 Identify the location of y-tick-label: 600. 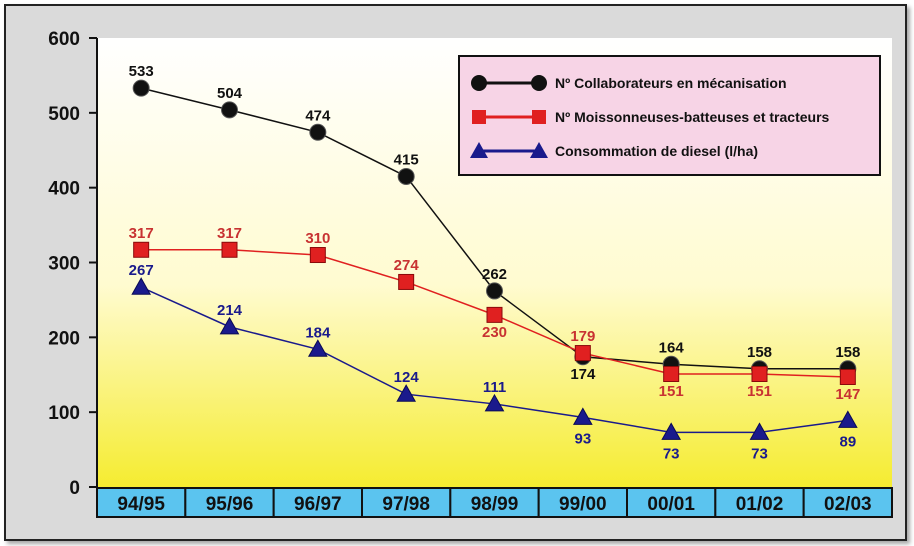
(64, 39).